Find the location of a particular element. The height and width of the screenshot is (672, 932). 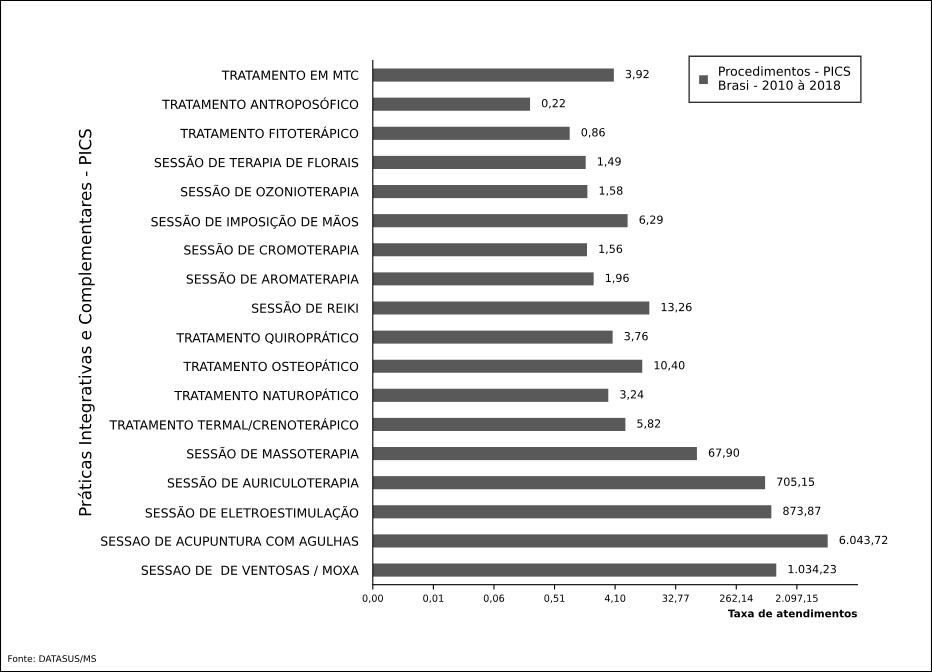

data-label: 10,40 is located at coordinates (669, 366).